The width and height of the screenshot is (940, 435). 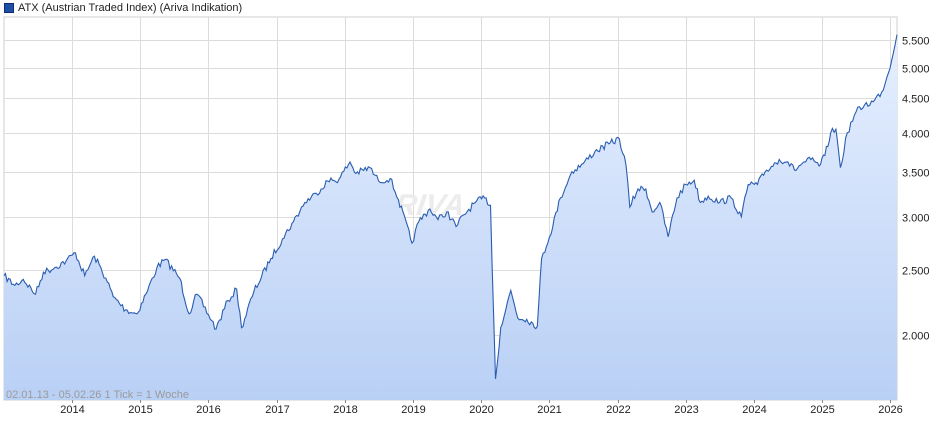 I want to click on x-tick-label: 2025, so click(x=822, y=410).